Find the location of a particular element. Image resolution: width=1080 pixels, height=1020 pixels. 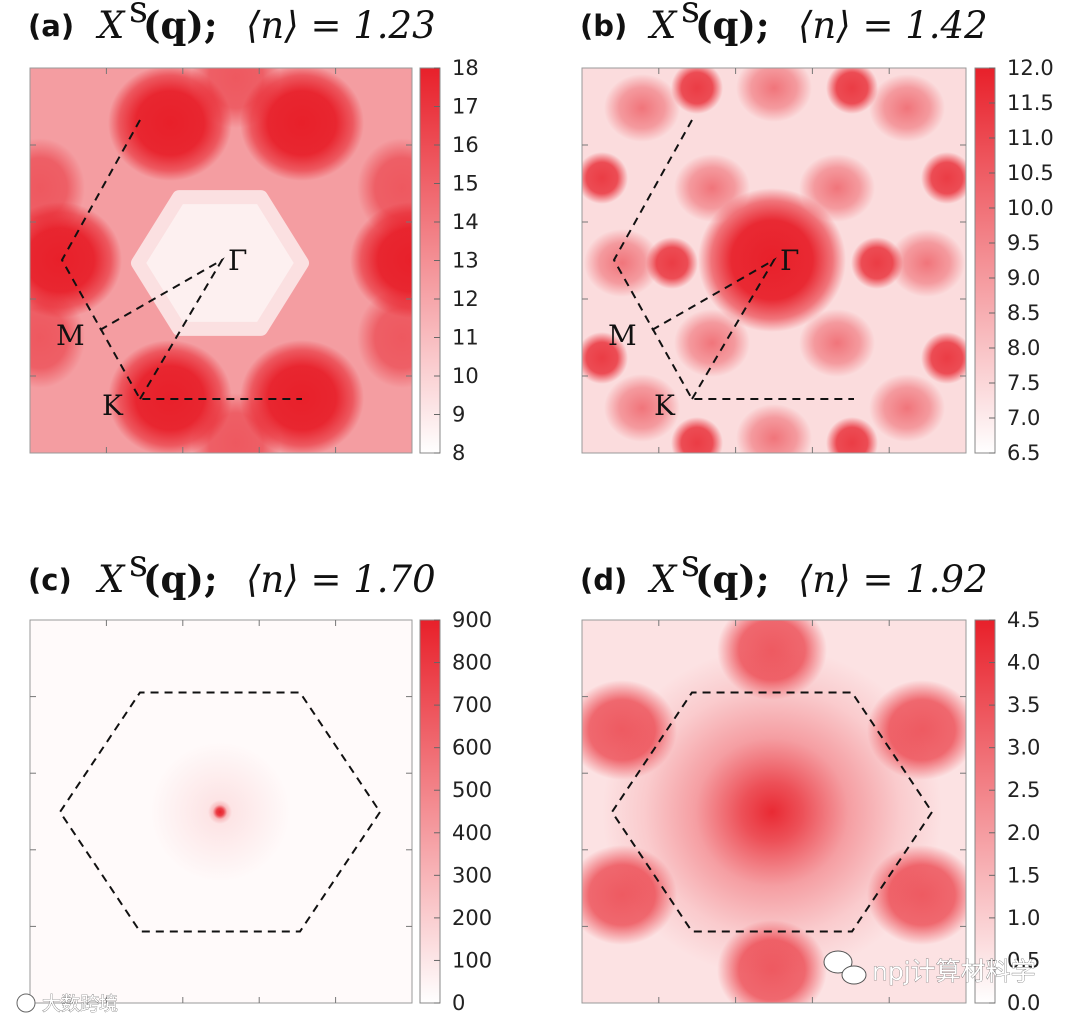

corner-watermark: 大数跨境 is located at coordinates (67, 1004).